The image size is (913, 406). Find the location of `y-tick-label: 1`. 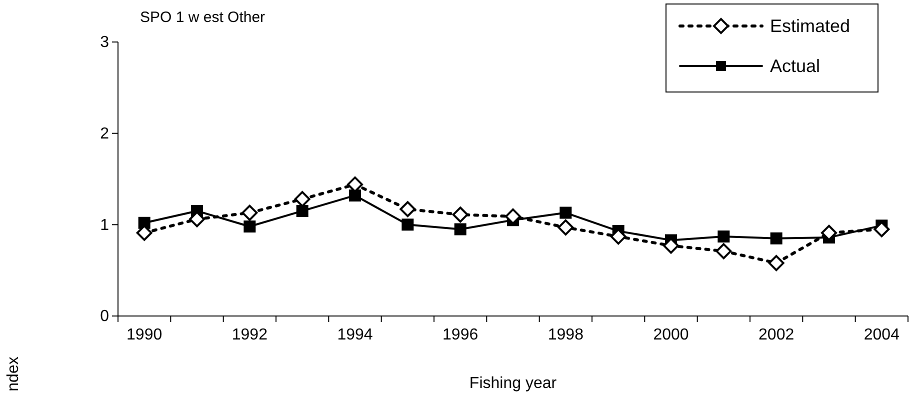

y-tick-label: 1 is located at coordinates (105, 225).